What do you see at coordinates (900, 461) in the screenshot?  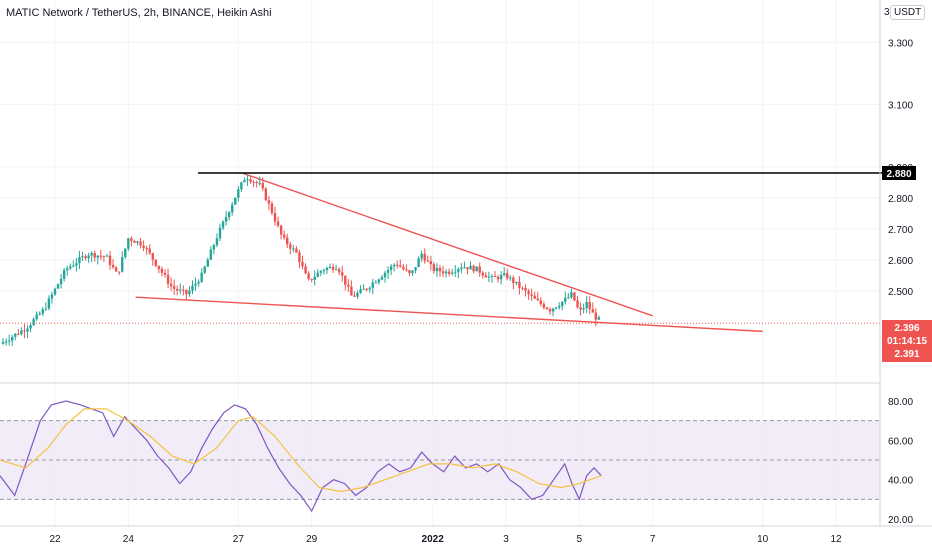 I see `rsi-axis: 80.00 60.00 40.00 20.00` at bounding box center [900, 461].